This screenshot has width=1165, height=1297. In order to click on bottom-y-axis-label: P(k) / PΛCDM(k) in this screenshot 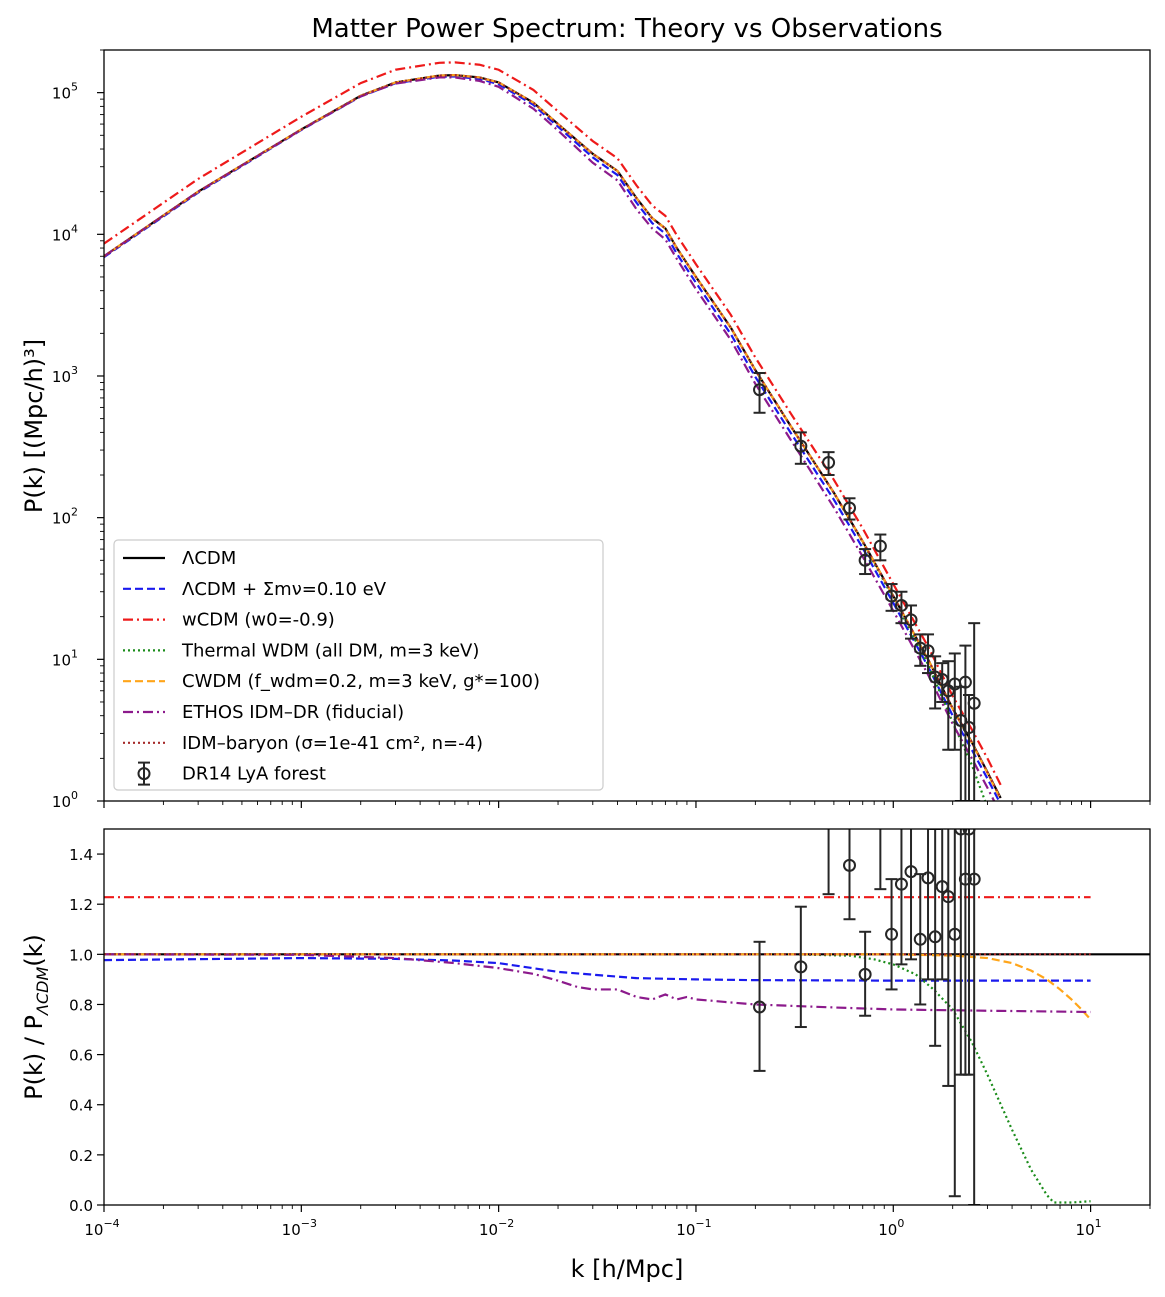, I will do `click(36, 1017)`.